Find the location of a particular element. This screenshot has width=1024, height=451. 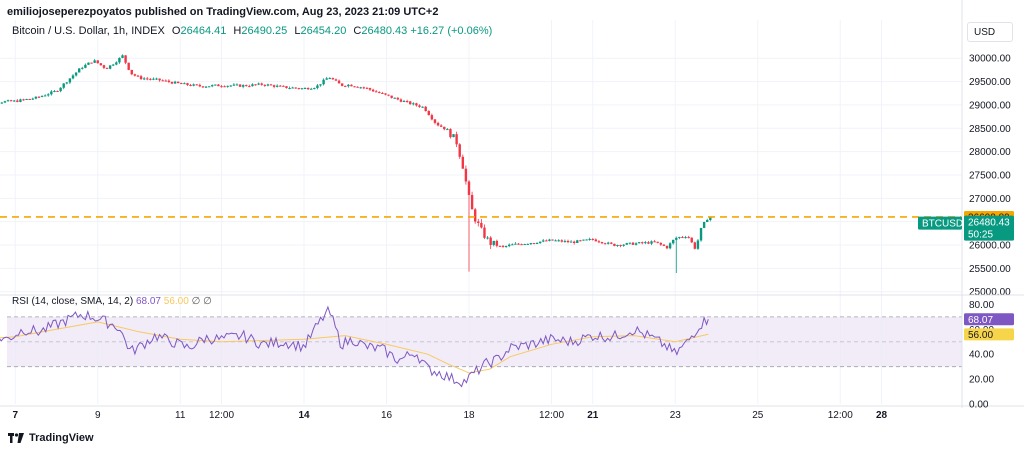

currency-button: USD is located at coordinates (990, 32).